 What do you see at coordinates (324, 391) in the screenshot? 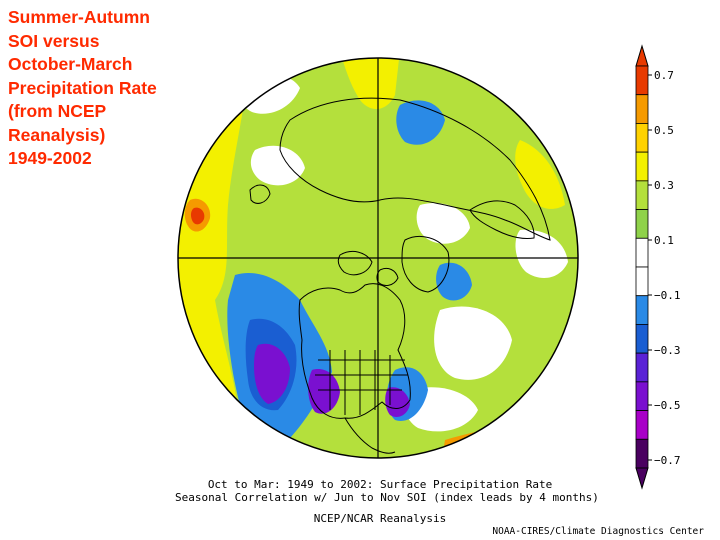
I see `region-negative-purple-west-coast` at bounding box center [324, 391].